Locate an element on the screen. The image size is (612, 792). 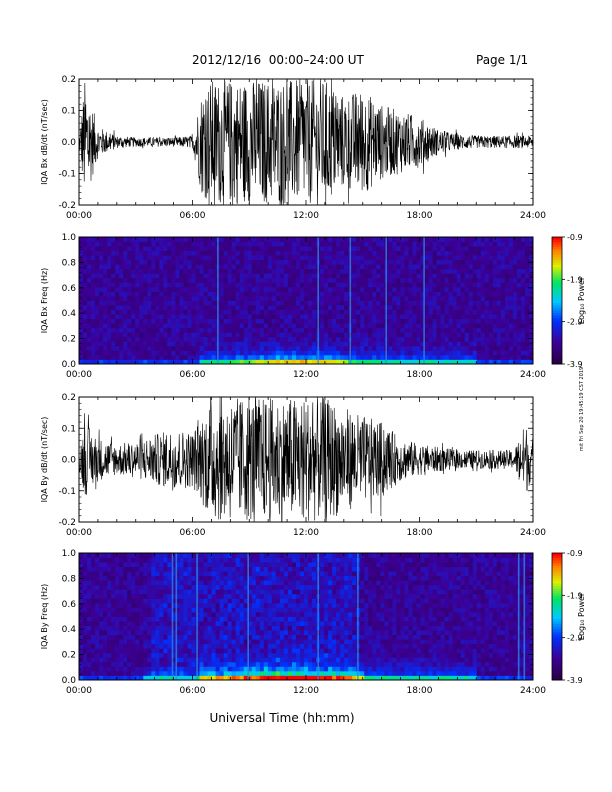
y-tick-label: 1.0 is located at coordinates (69, 238).